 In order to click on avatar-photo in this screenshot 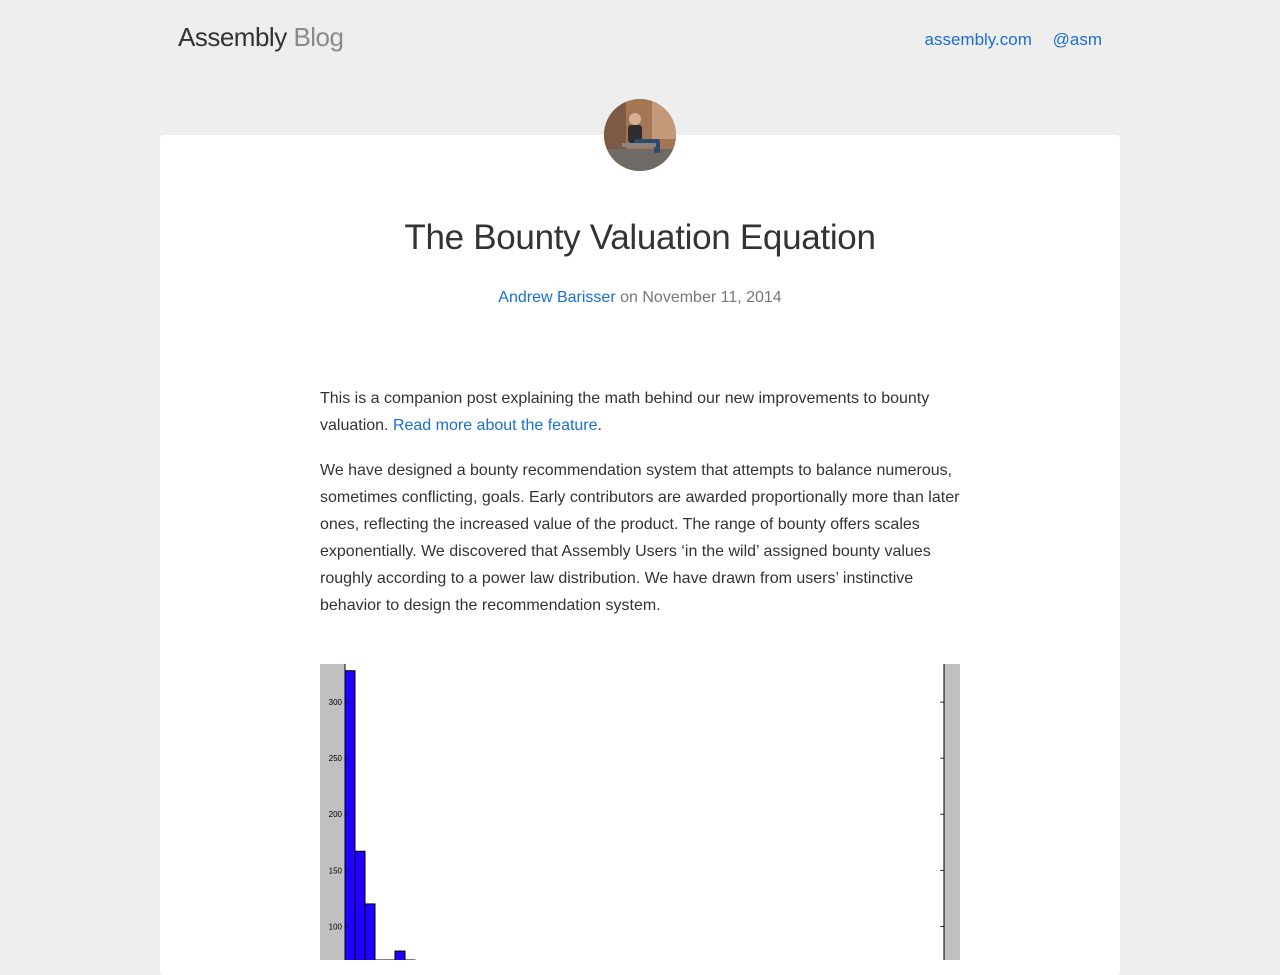, I will do `click(640, 135)`.